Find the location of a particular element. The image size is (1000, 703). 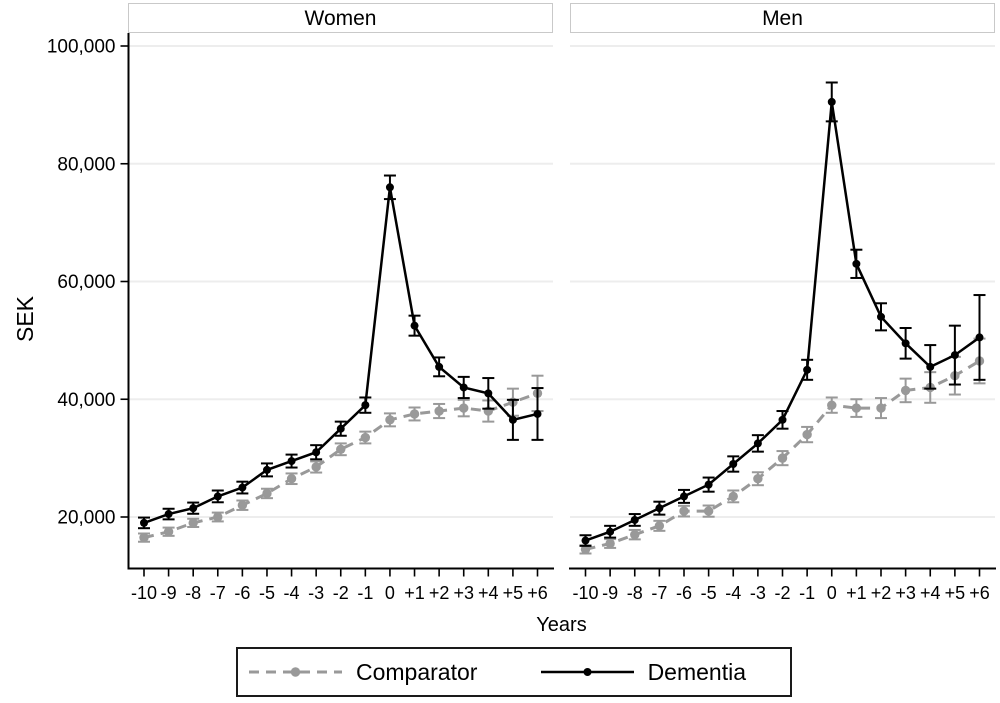

series-line-comparator is located at coordinates (341, 465).